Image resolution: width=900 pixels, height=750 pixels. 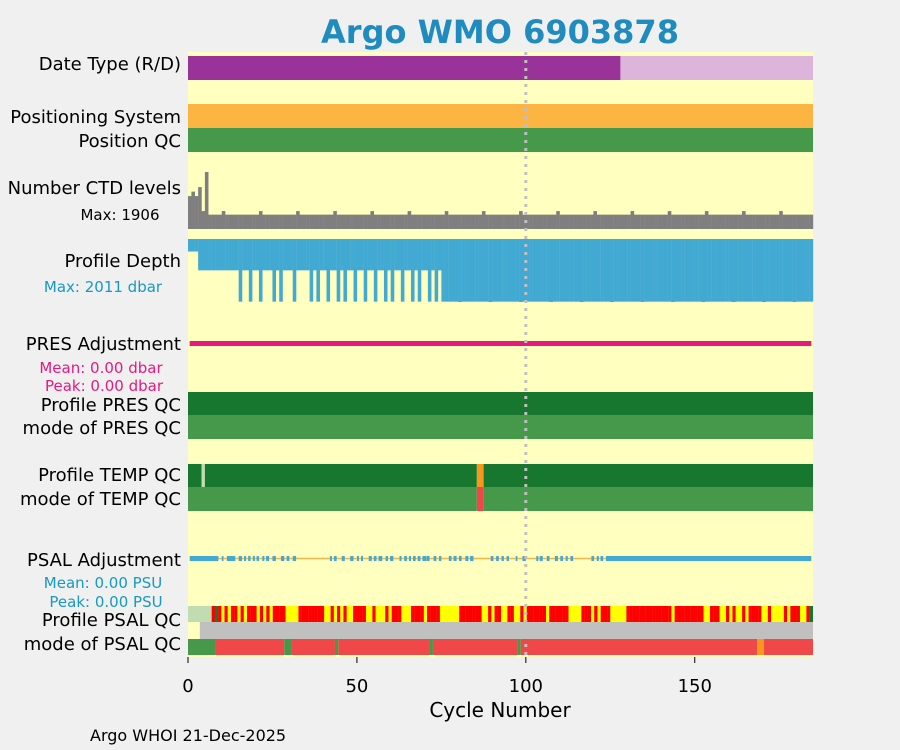 What do you see at coordinates (102, 428) in the screenshot?
I see `label-mode-pres-qc: mode of PRES QC` at bounding box center [102, 428].